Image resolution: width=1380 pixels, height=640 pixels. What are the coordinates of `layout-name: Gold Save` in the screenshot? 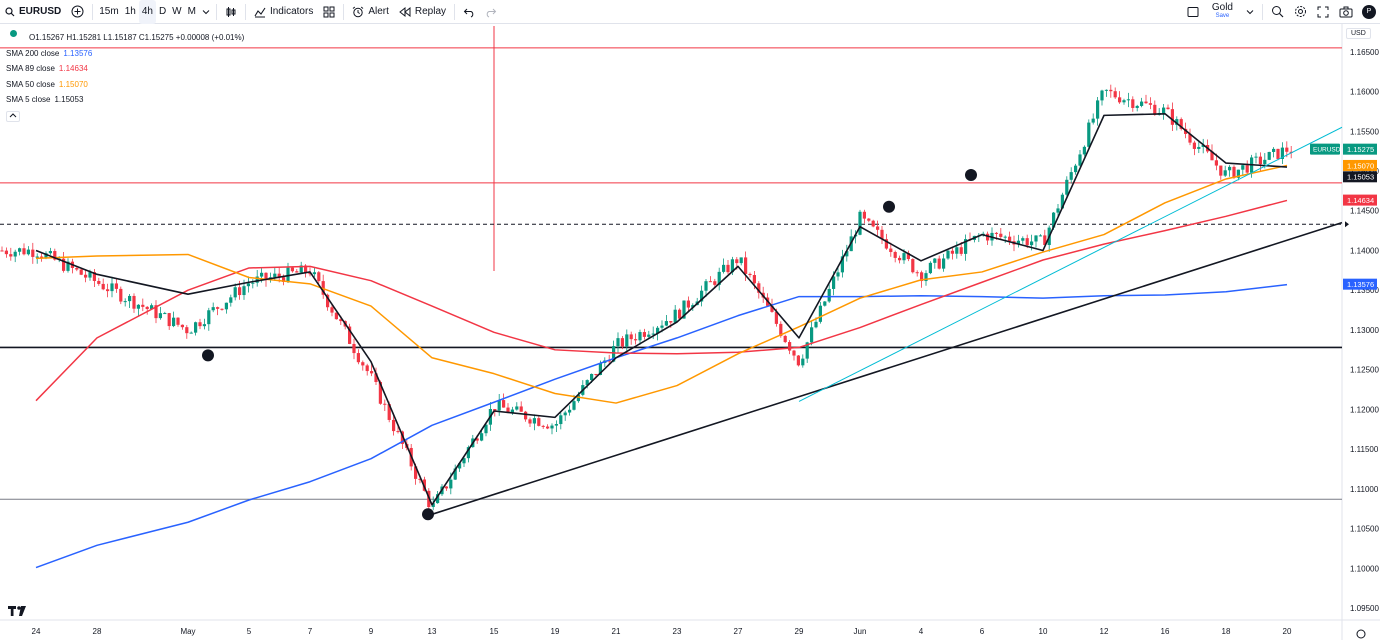 It's located at (1222, 11).